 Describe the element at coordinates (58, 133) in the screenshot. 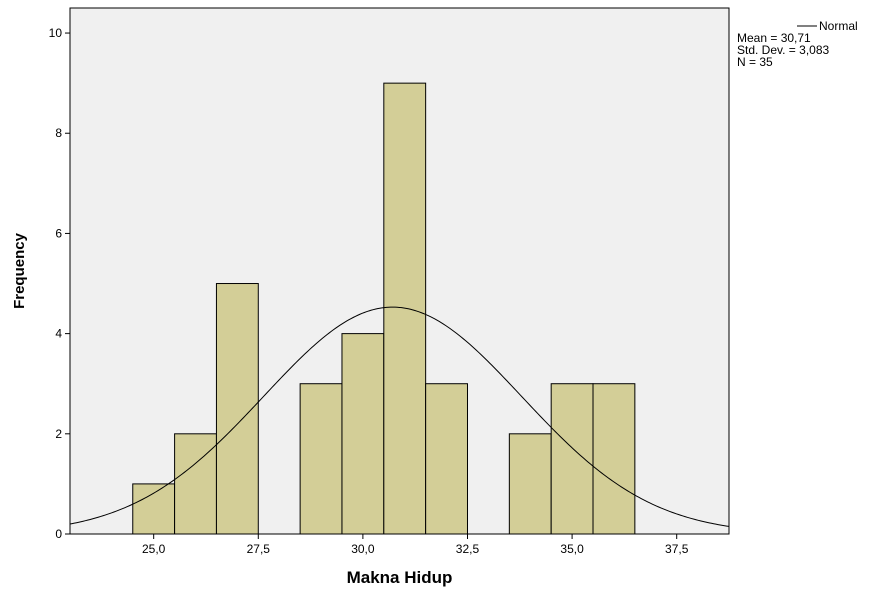

I see `y-tick-label: 8` at that location.